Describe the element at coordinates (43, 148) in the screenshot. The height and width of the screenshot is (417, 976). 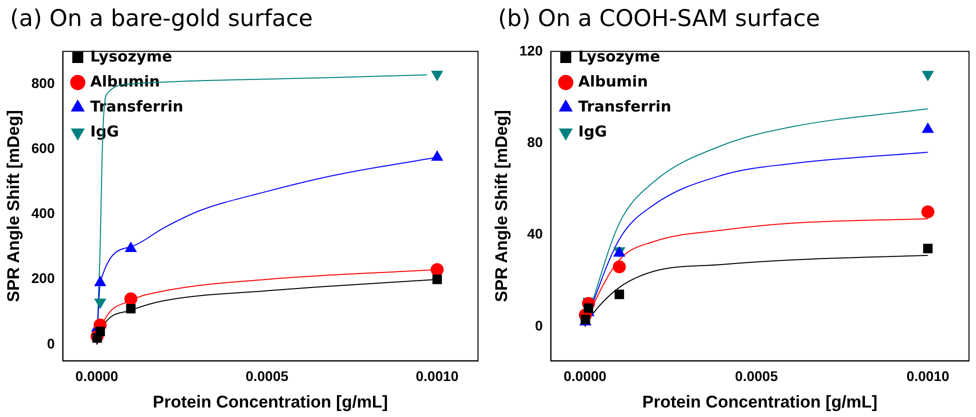
I see `y-tick-label: 600` at that location.